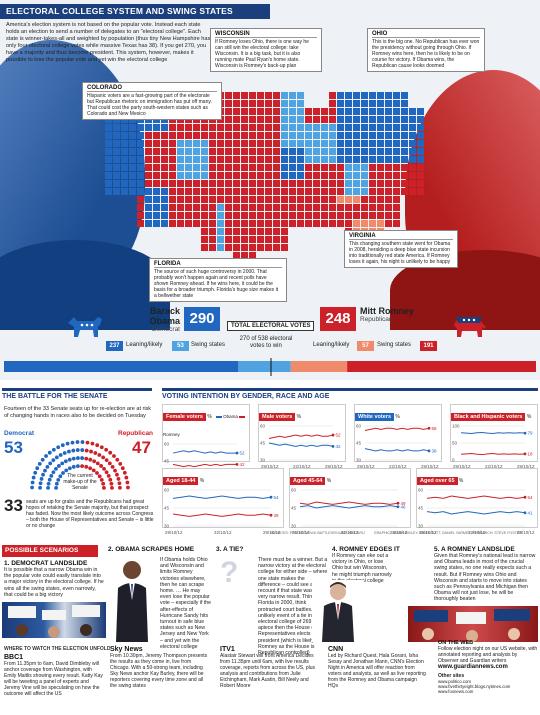  What do you see at coordinates (277, 497) in the screenshot?
I see `data-label: 54` at bounding box center [277, 497].